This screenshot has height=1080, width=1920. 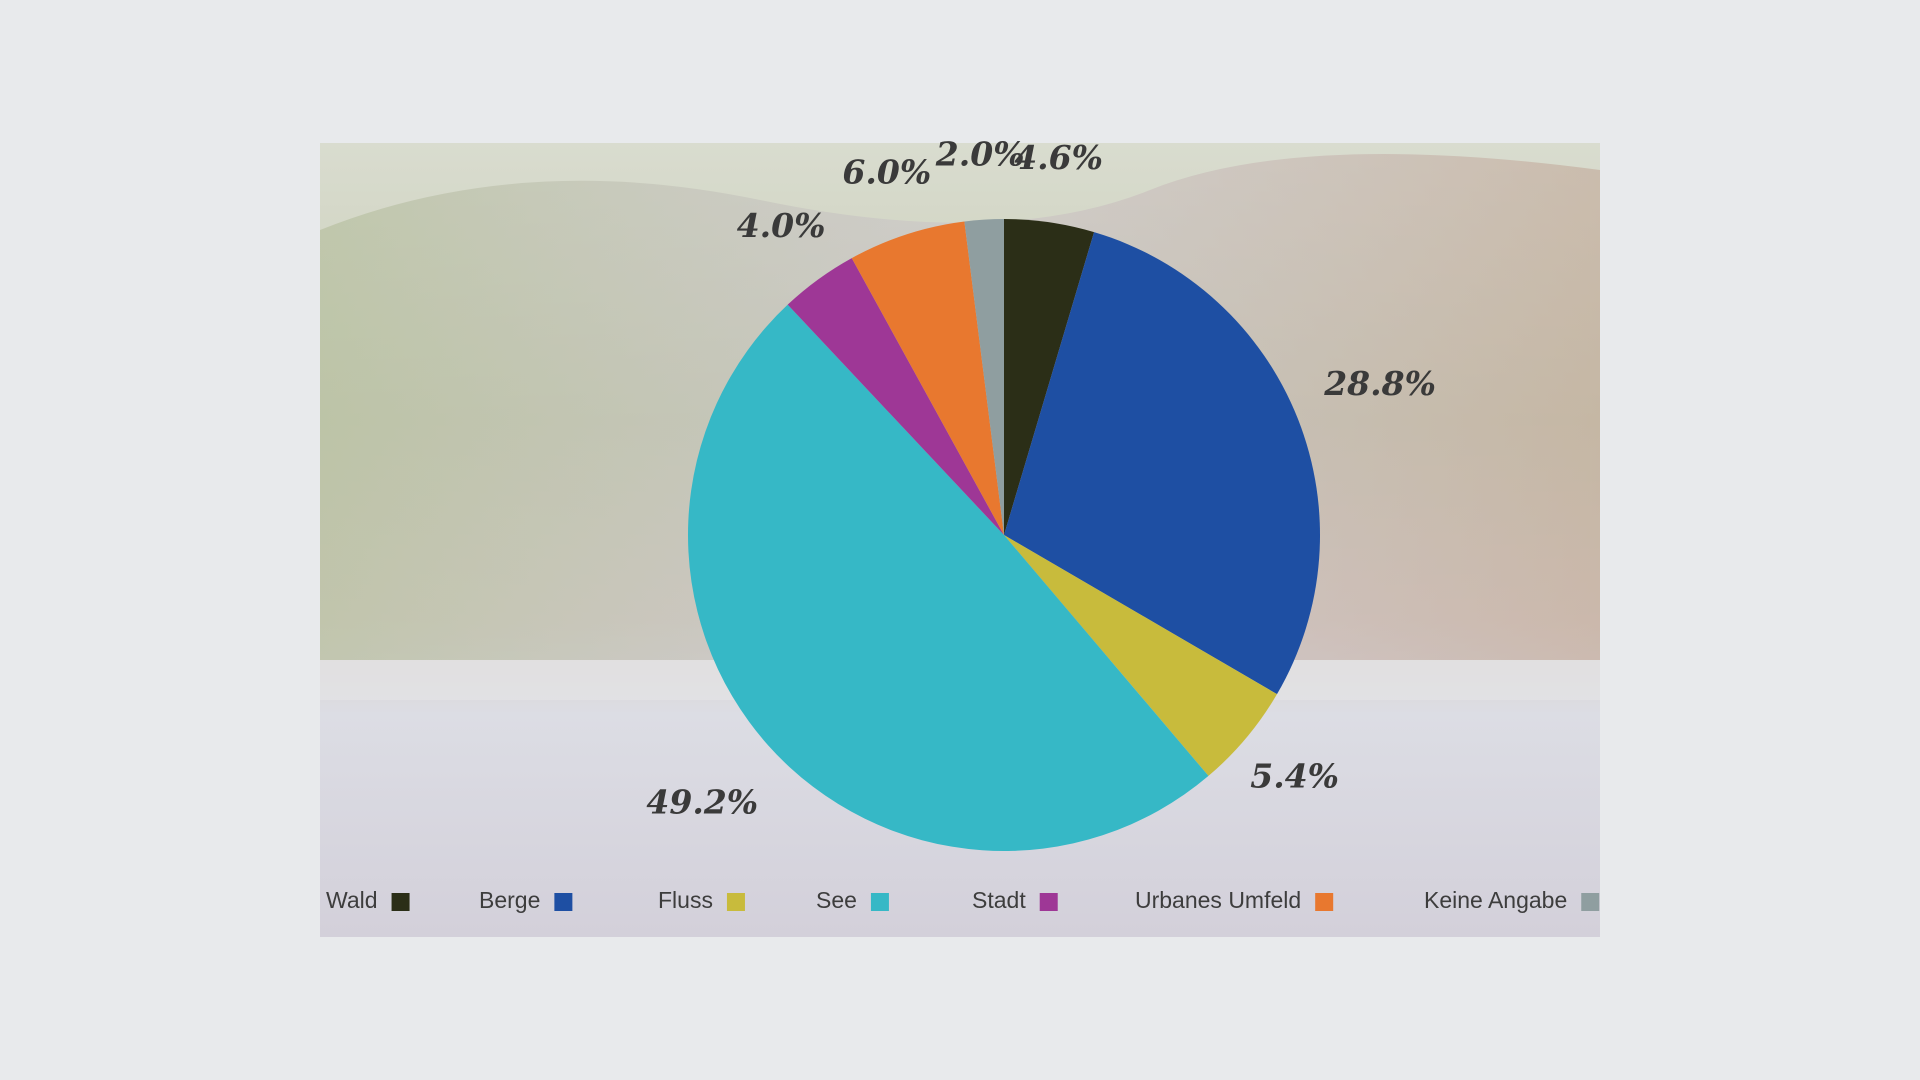 I want to click on legend-label: Fluss, so click(x=685, y=900).